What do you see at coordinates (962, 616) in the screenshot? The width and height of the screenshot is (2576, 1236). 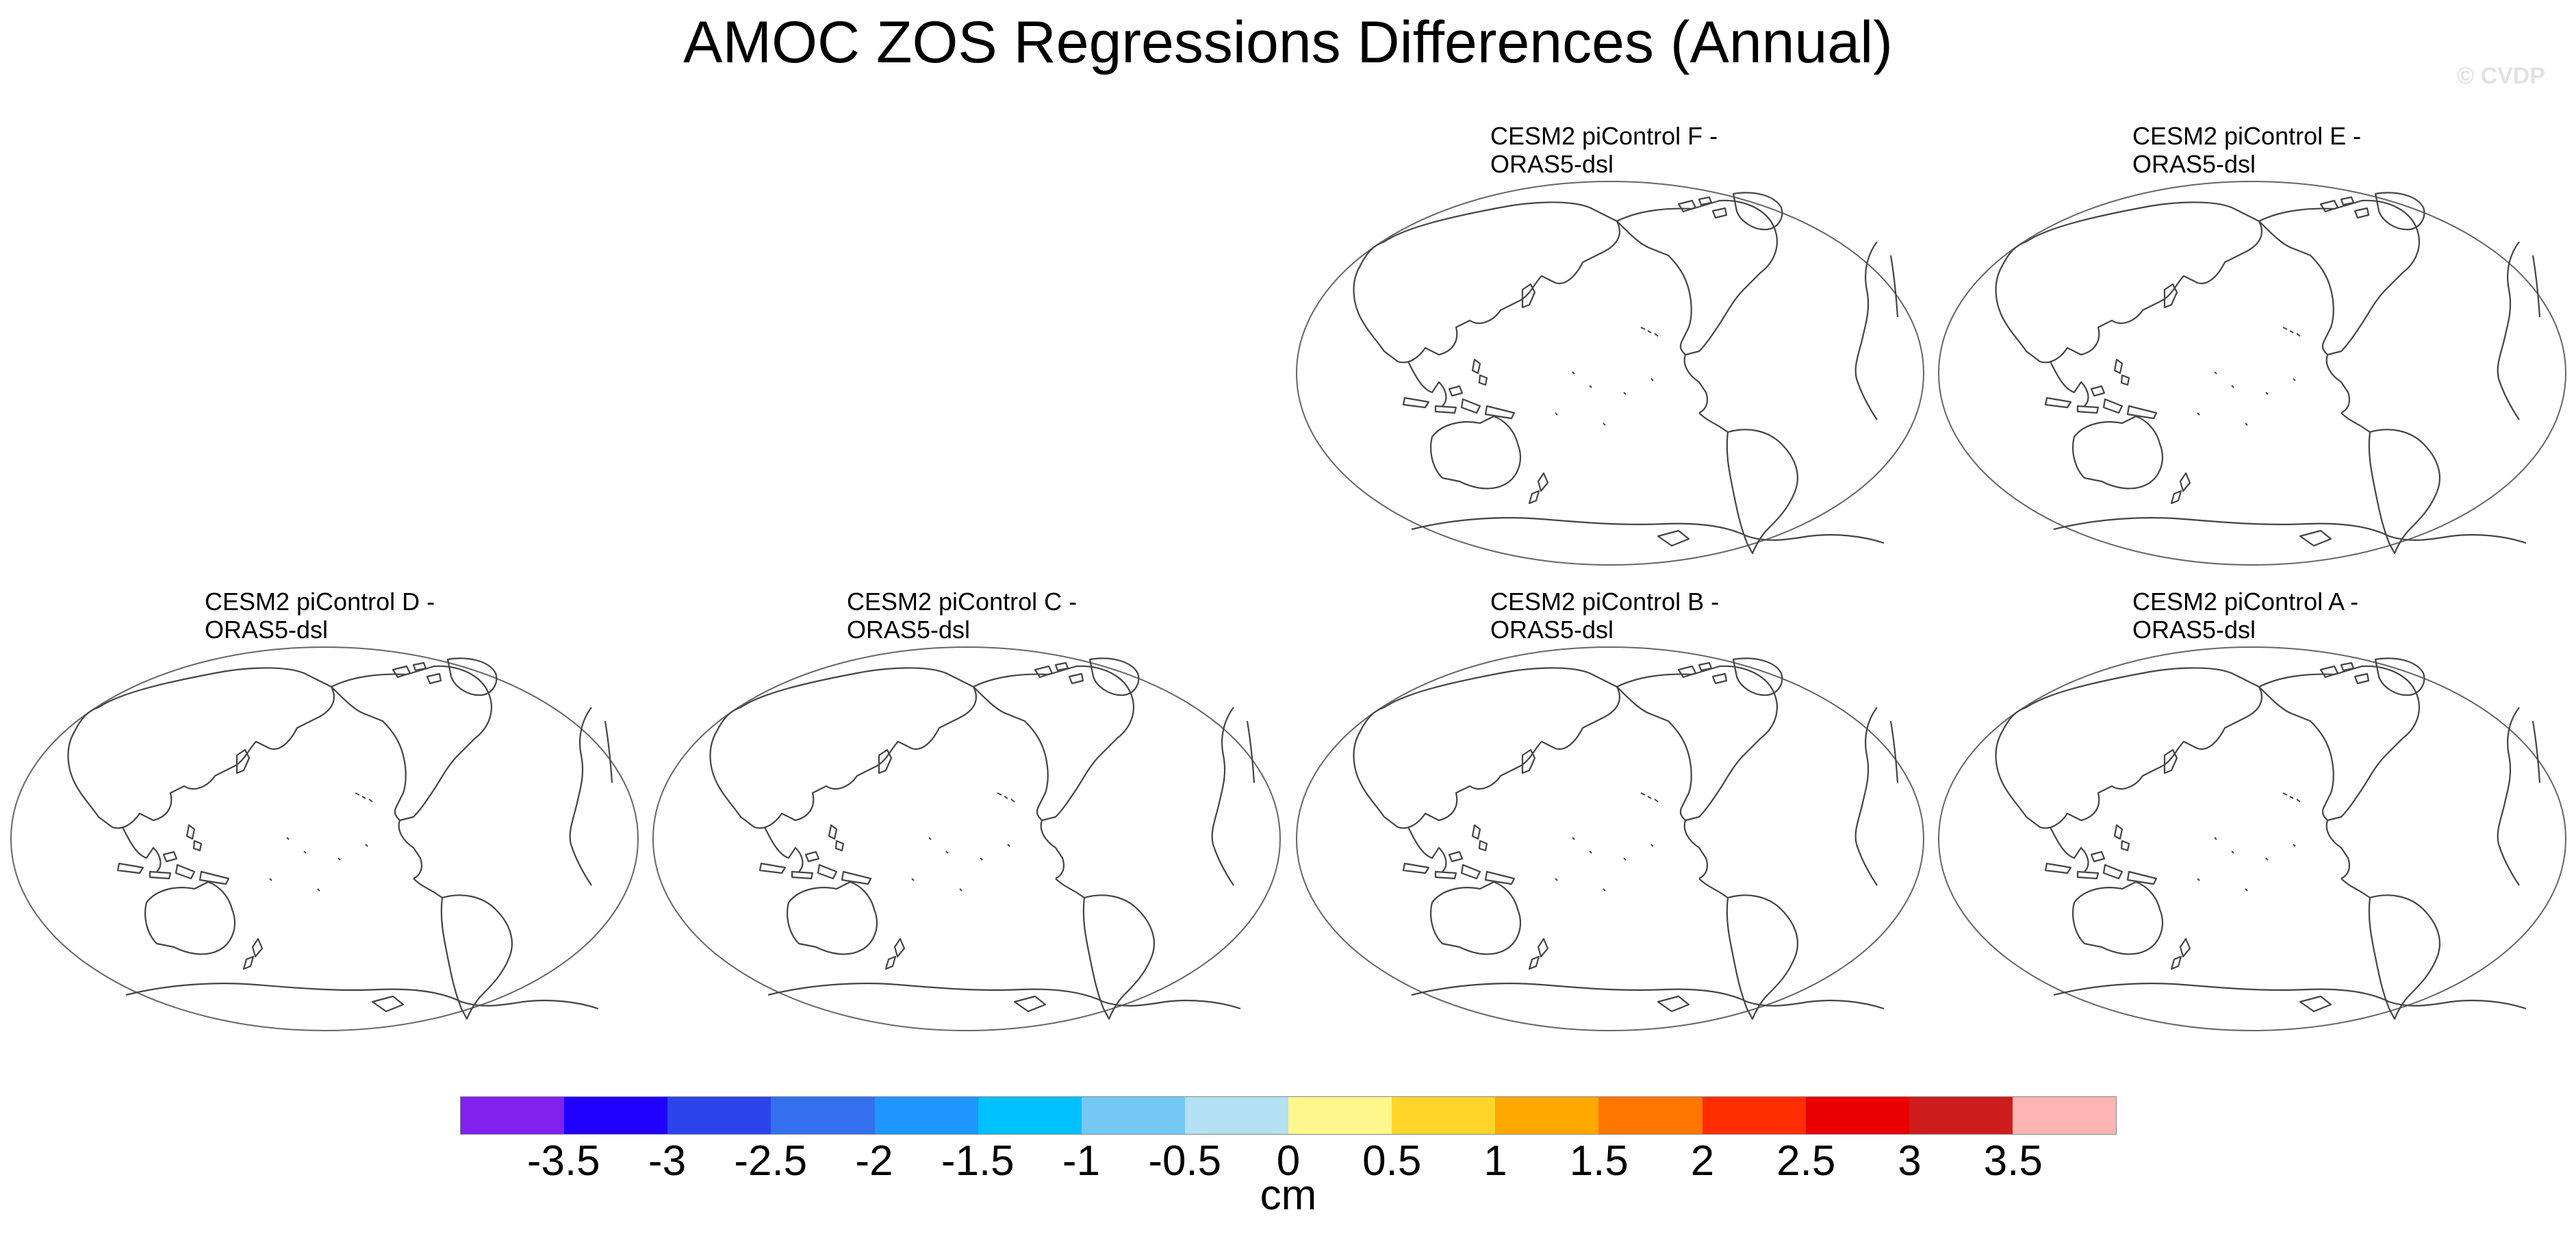 I see `panel-title: CESM2 piControl C - ORAS5-dsl` at bounding box center [962, 616].